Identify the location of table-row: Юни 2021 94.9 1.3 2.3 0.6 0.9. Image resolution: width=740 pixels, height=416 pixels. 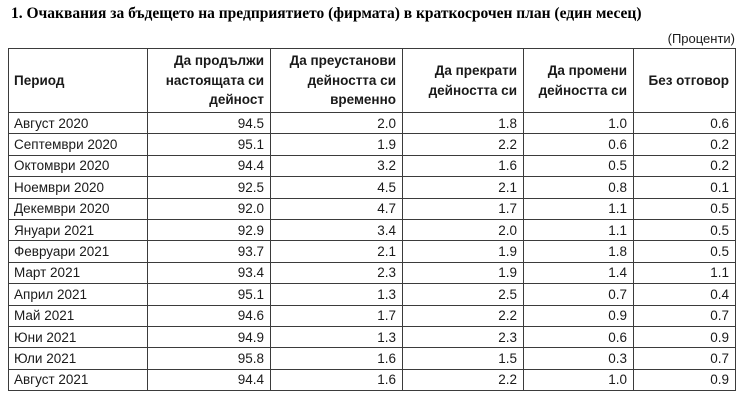
(372, 337).